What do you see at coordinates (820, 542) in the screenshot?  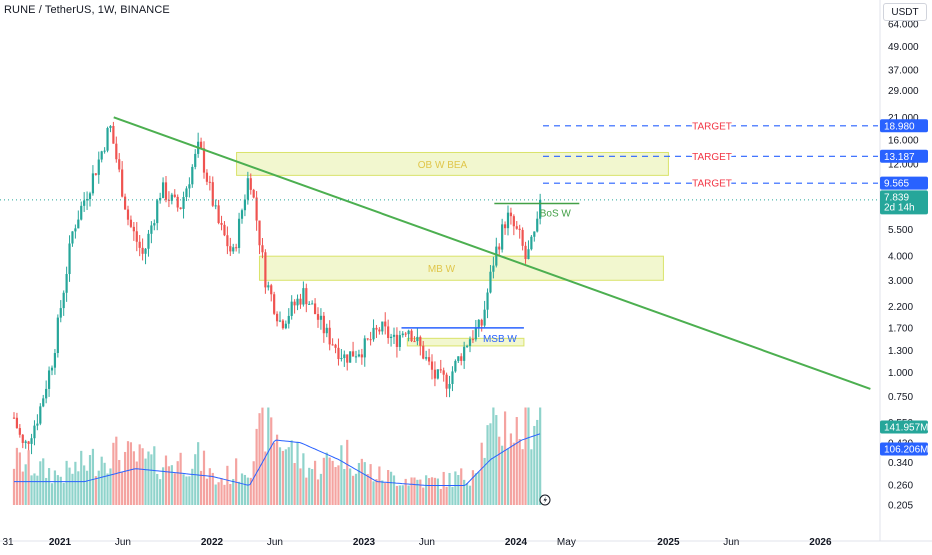 I see `x-tick-label-11: 2026` at bounding box center [820, 542].